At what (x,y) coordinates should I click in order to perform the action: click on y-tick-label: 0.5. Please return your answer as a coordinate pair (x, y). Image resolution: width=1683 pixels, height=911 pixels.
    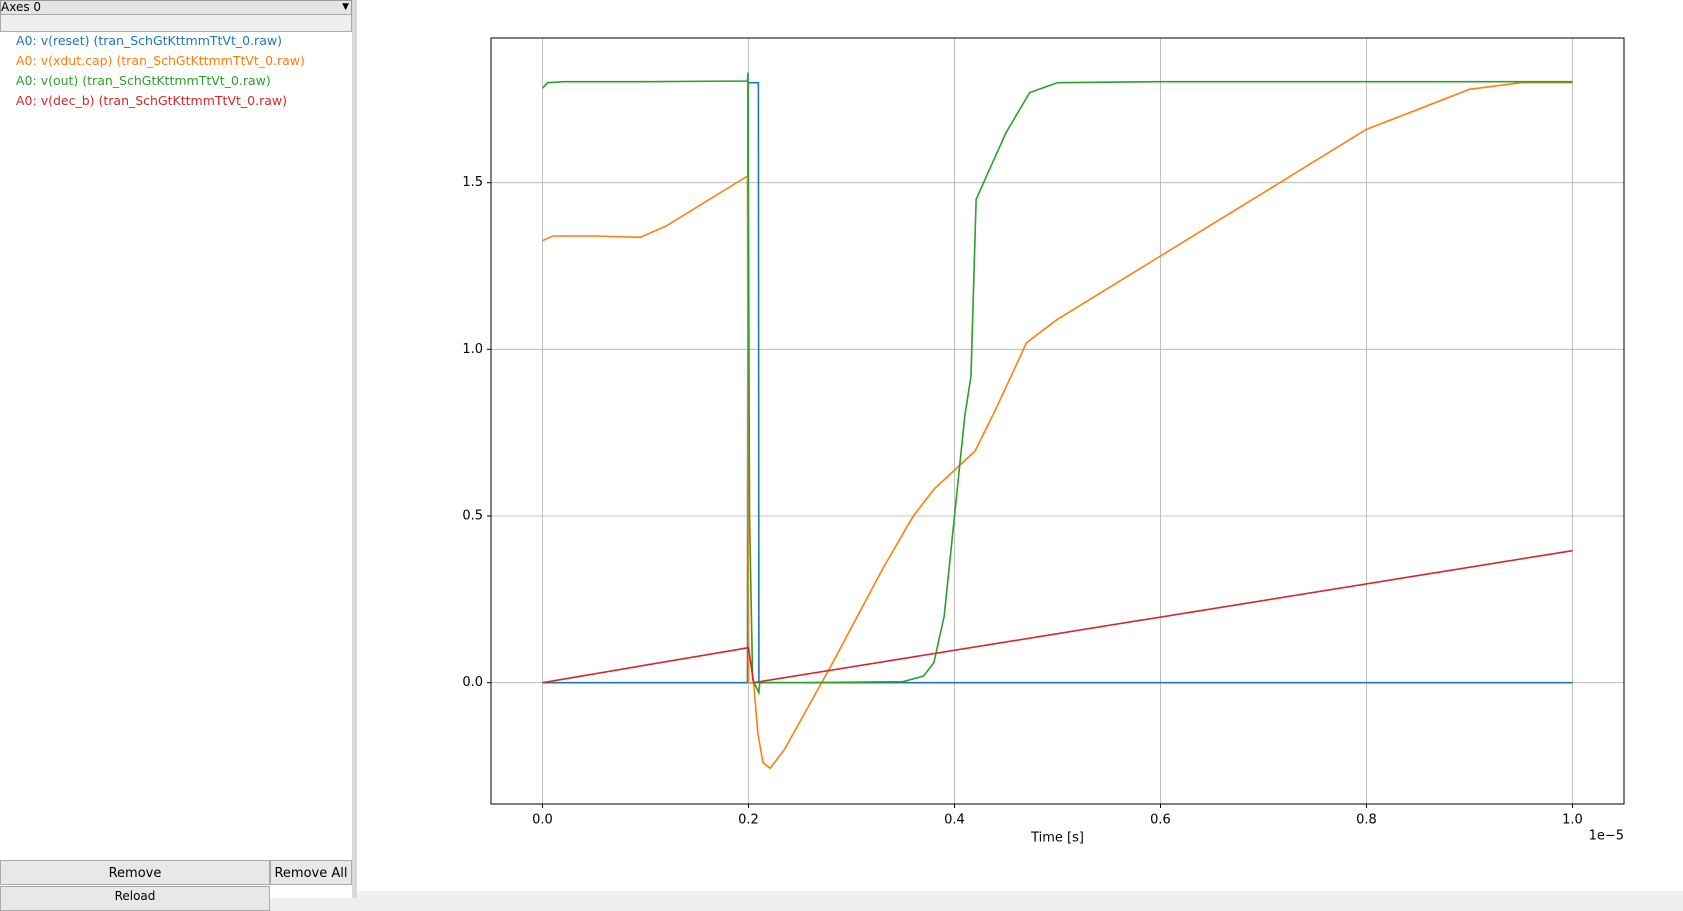
    Looking at the image, I should click on (472, 516).